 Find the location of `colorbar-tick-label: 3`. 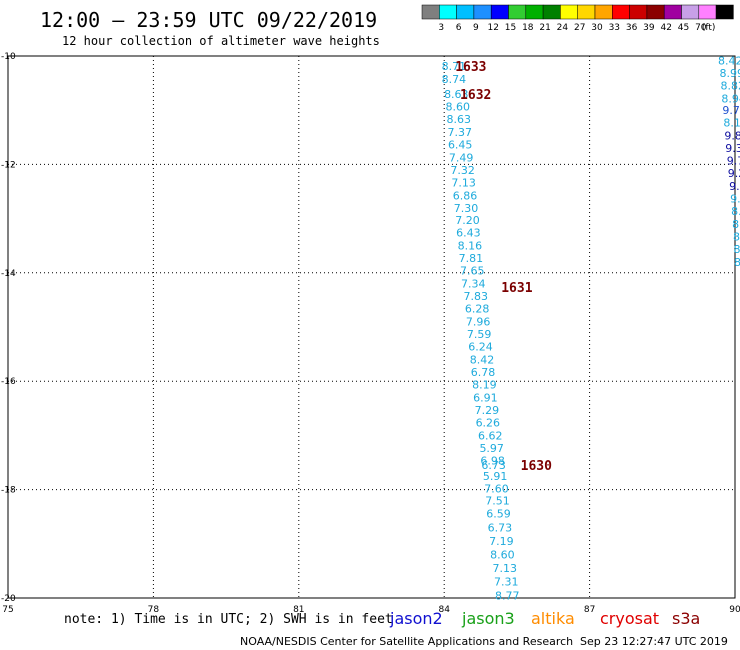

colorbar-tick-label: 3 is located at coordinates (441, 28).